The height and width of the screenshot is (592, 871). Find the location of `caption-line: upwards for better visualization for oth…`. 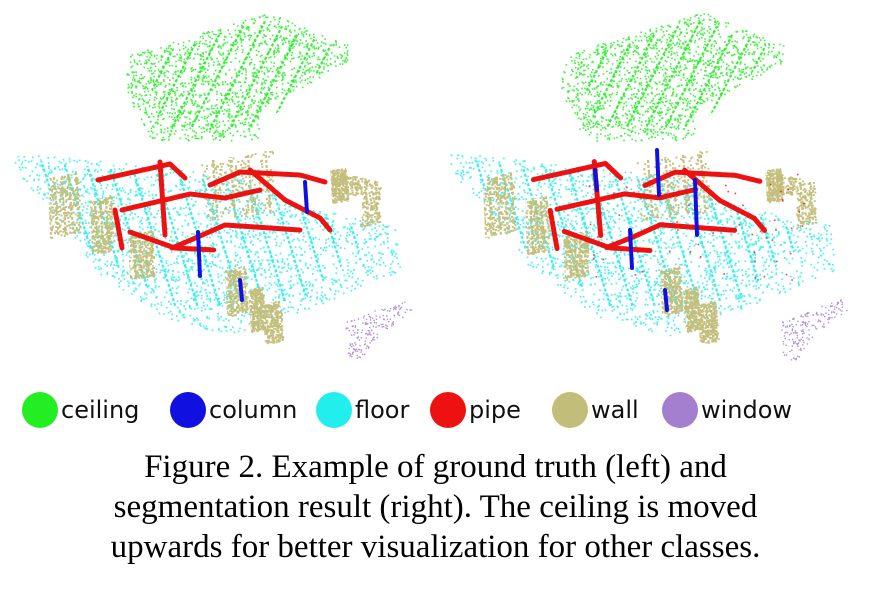

caption-line: upwards for better visualization for oth… is located at coordinates (435, 547).